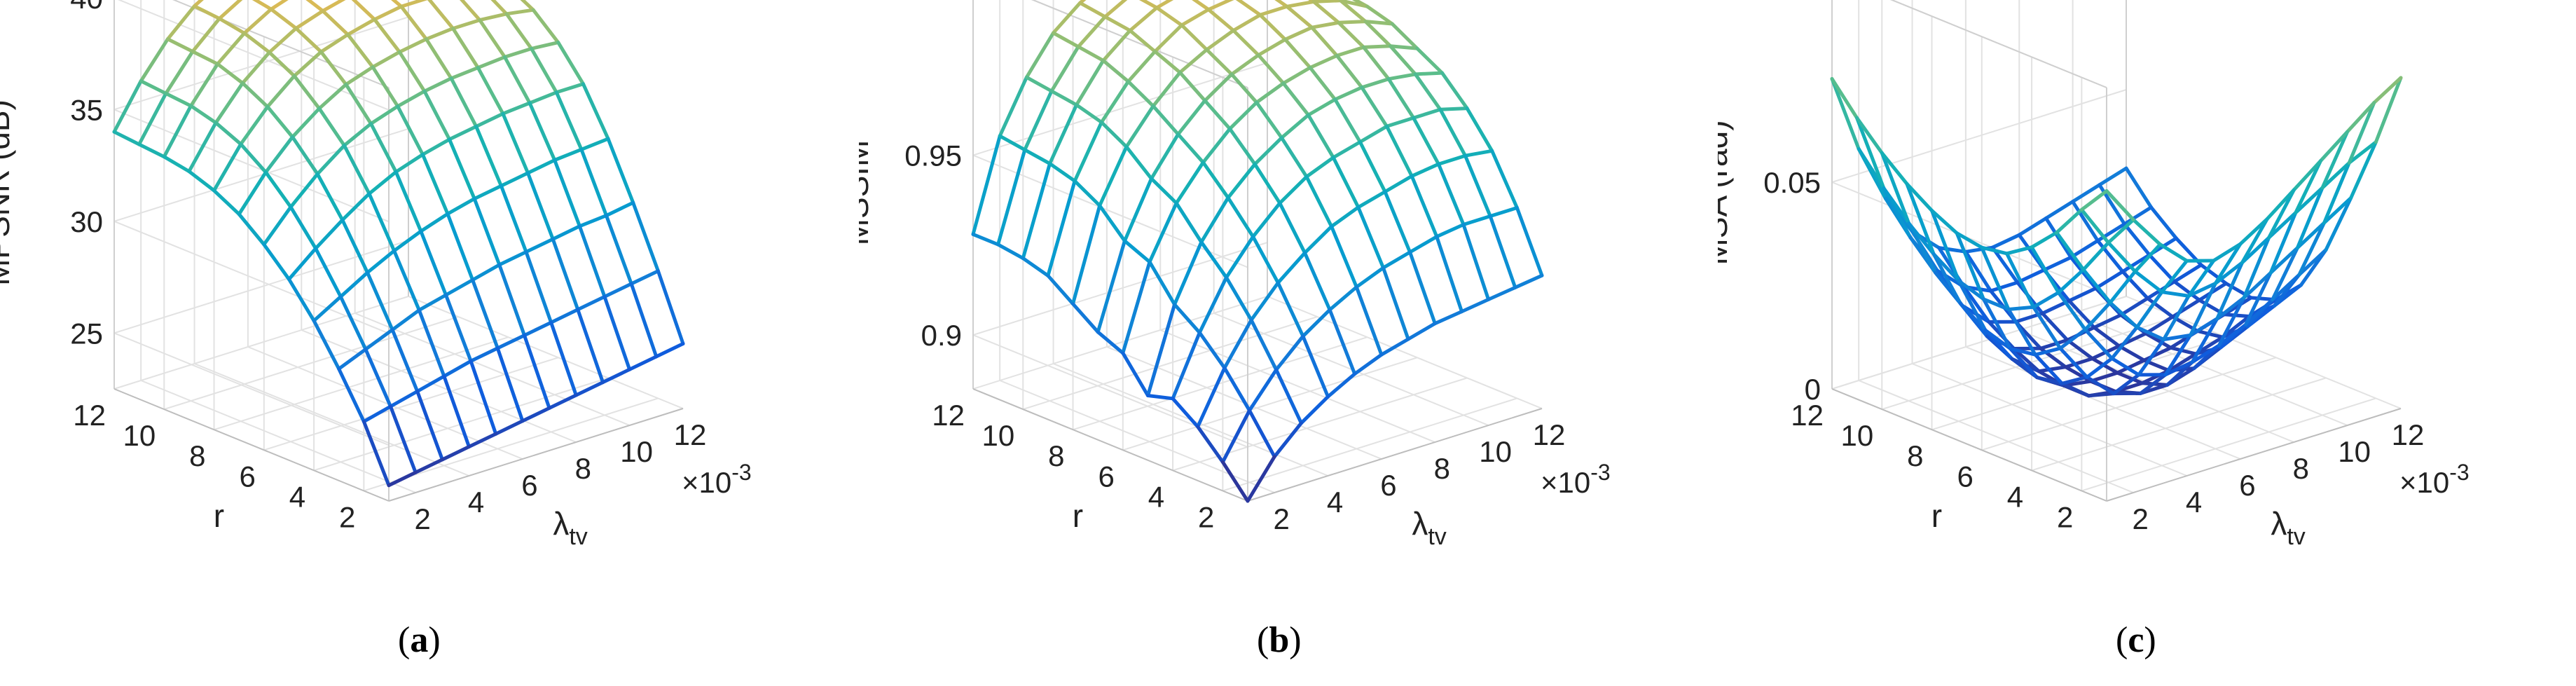  Describe the element at coordinates (1395, 455) in the screenshot. I see `axis-line` at that location.